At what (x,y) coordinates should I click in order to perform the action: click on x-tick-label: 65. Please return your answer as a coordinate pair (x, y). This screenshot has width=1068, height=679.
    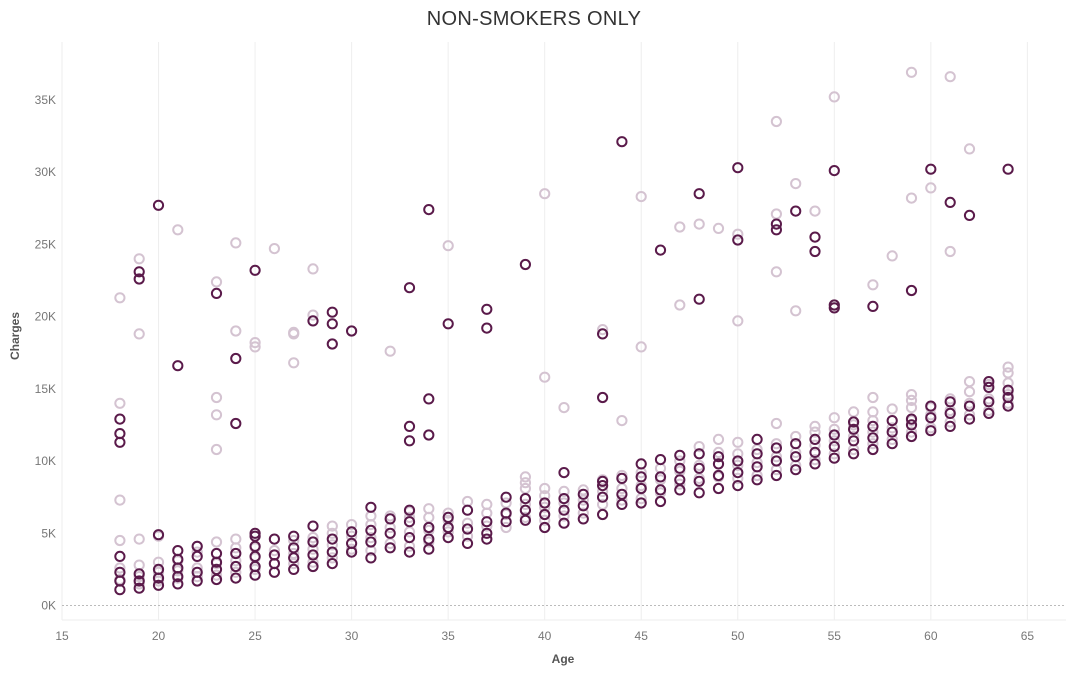
    Looking at the image, I should click on (1028, 636).